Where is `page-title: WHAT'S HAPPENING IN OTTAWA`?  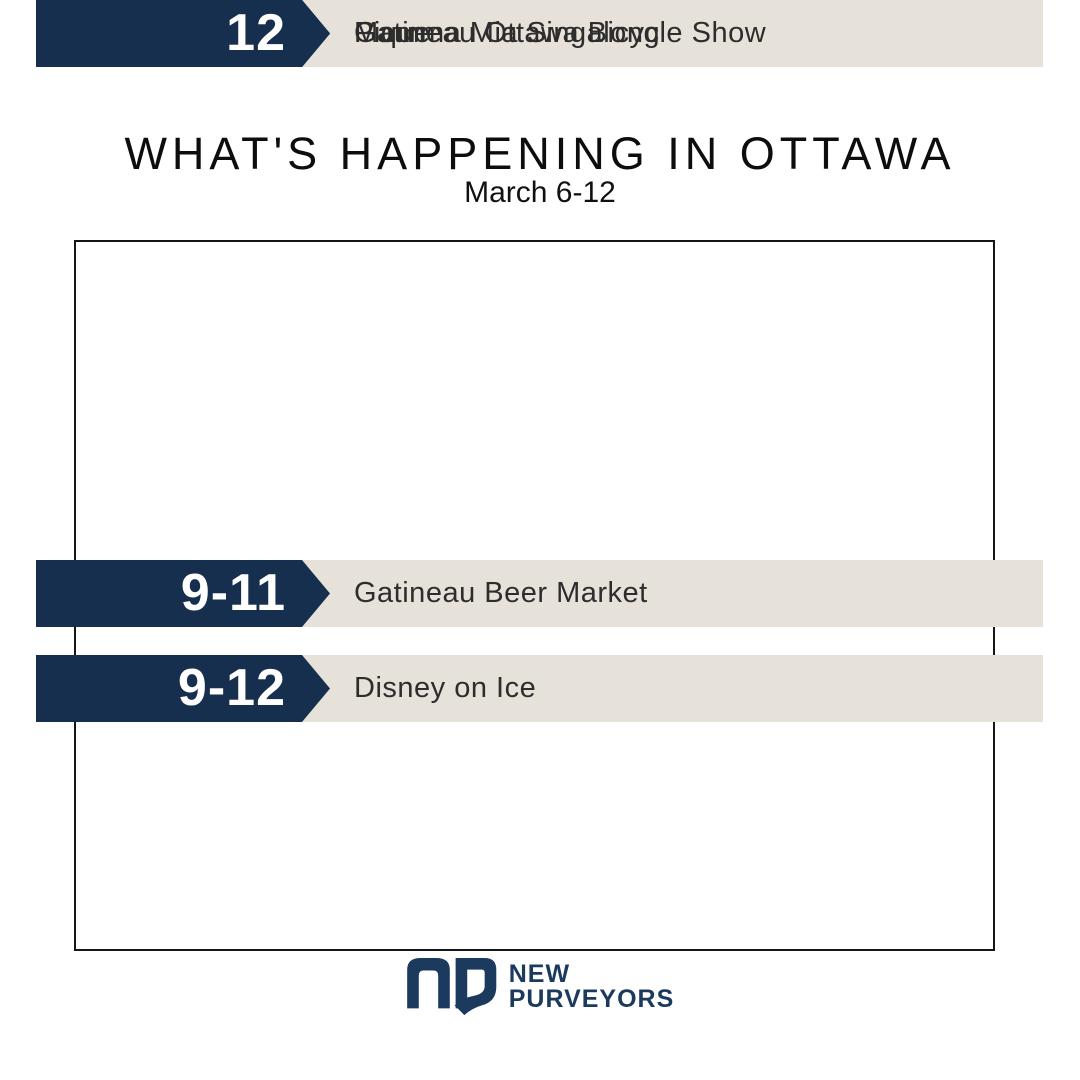 page-title: WHAT'S HAPPENING IN OTTAWA is located at coordinates (540, 153).